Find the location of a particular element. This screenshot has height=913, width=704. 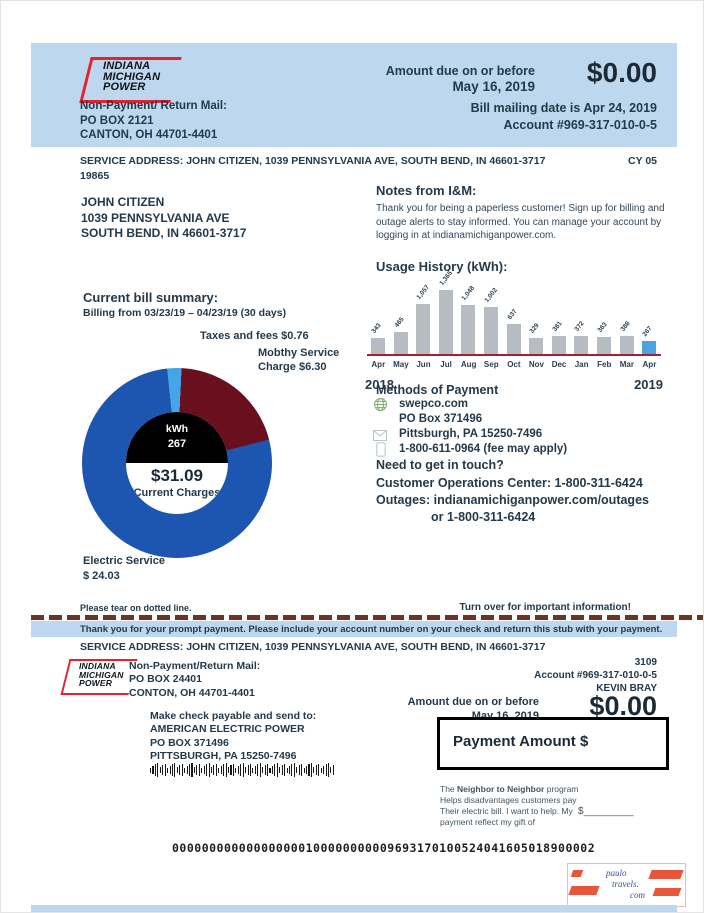

stub-amount-due-value: $0.00 is located at coordinates (623, 706).